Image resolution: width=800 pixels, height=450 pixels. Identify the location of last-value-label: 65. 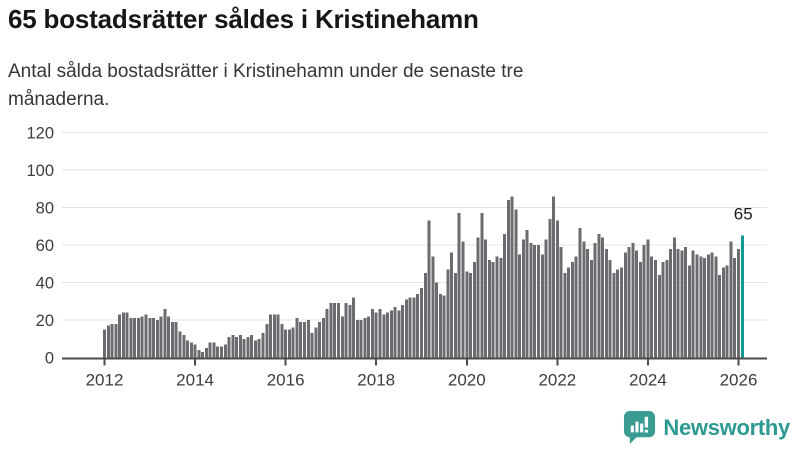
(743, 214).